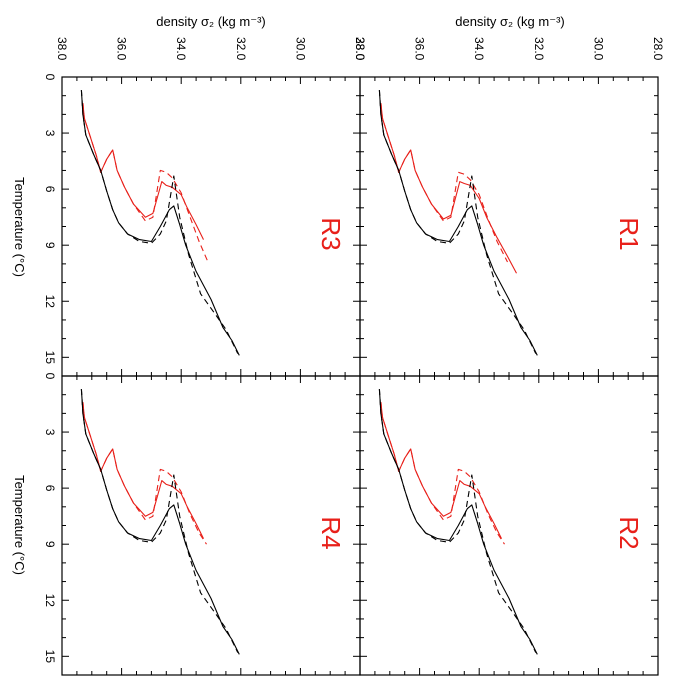 The height and width of the screenshot is (693, 678). I want to click on panel-label: R3, so click(331, 233).